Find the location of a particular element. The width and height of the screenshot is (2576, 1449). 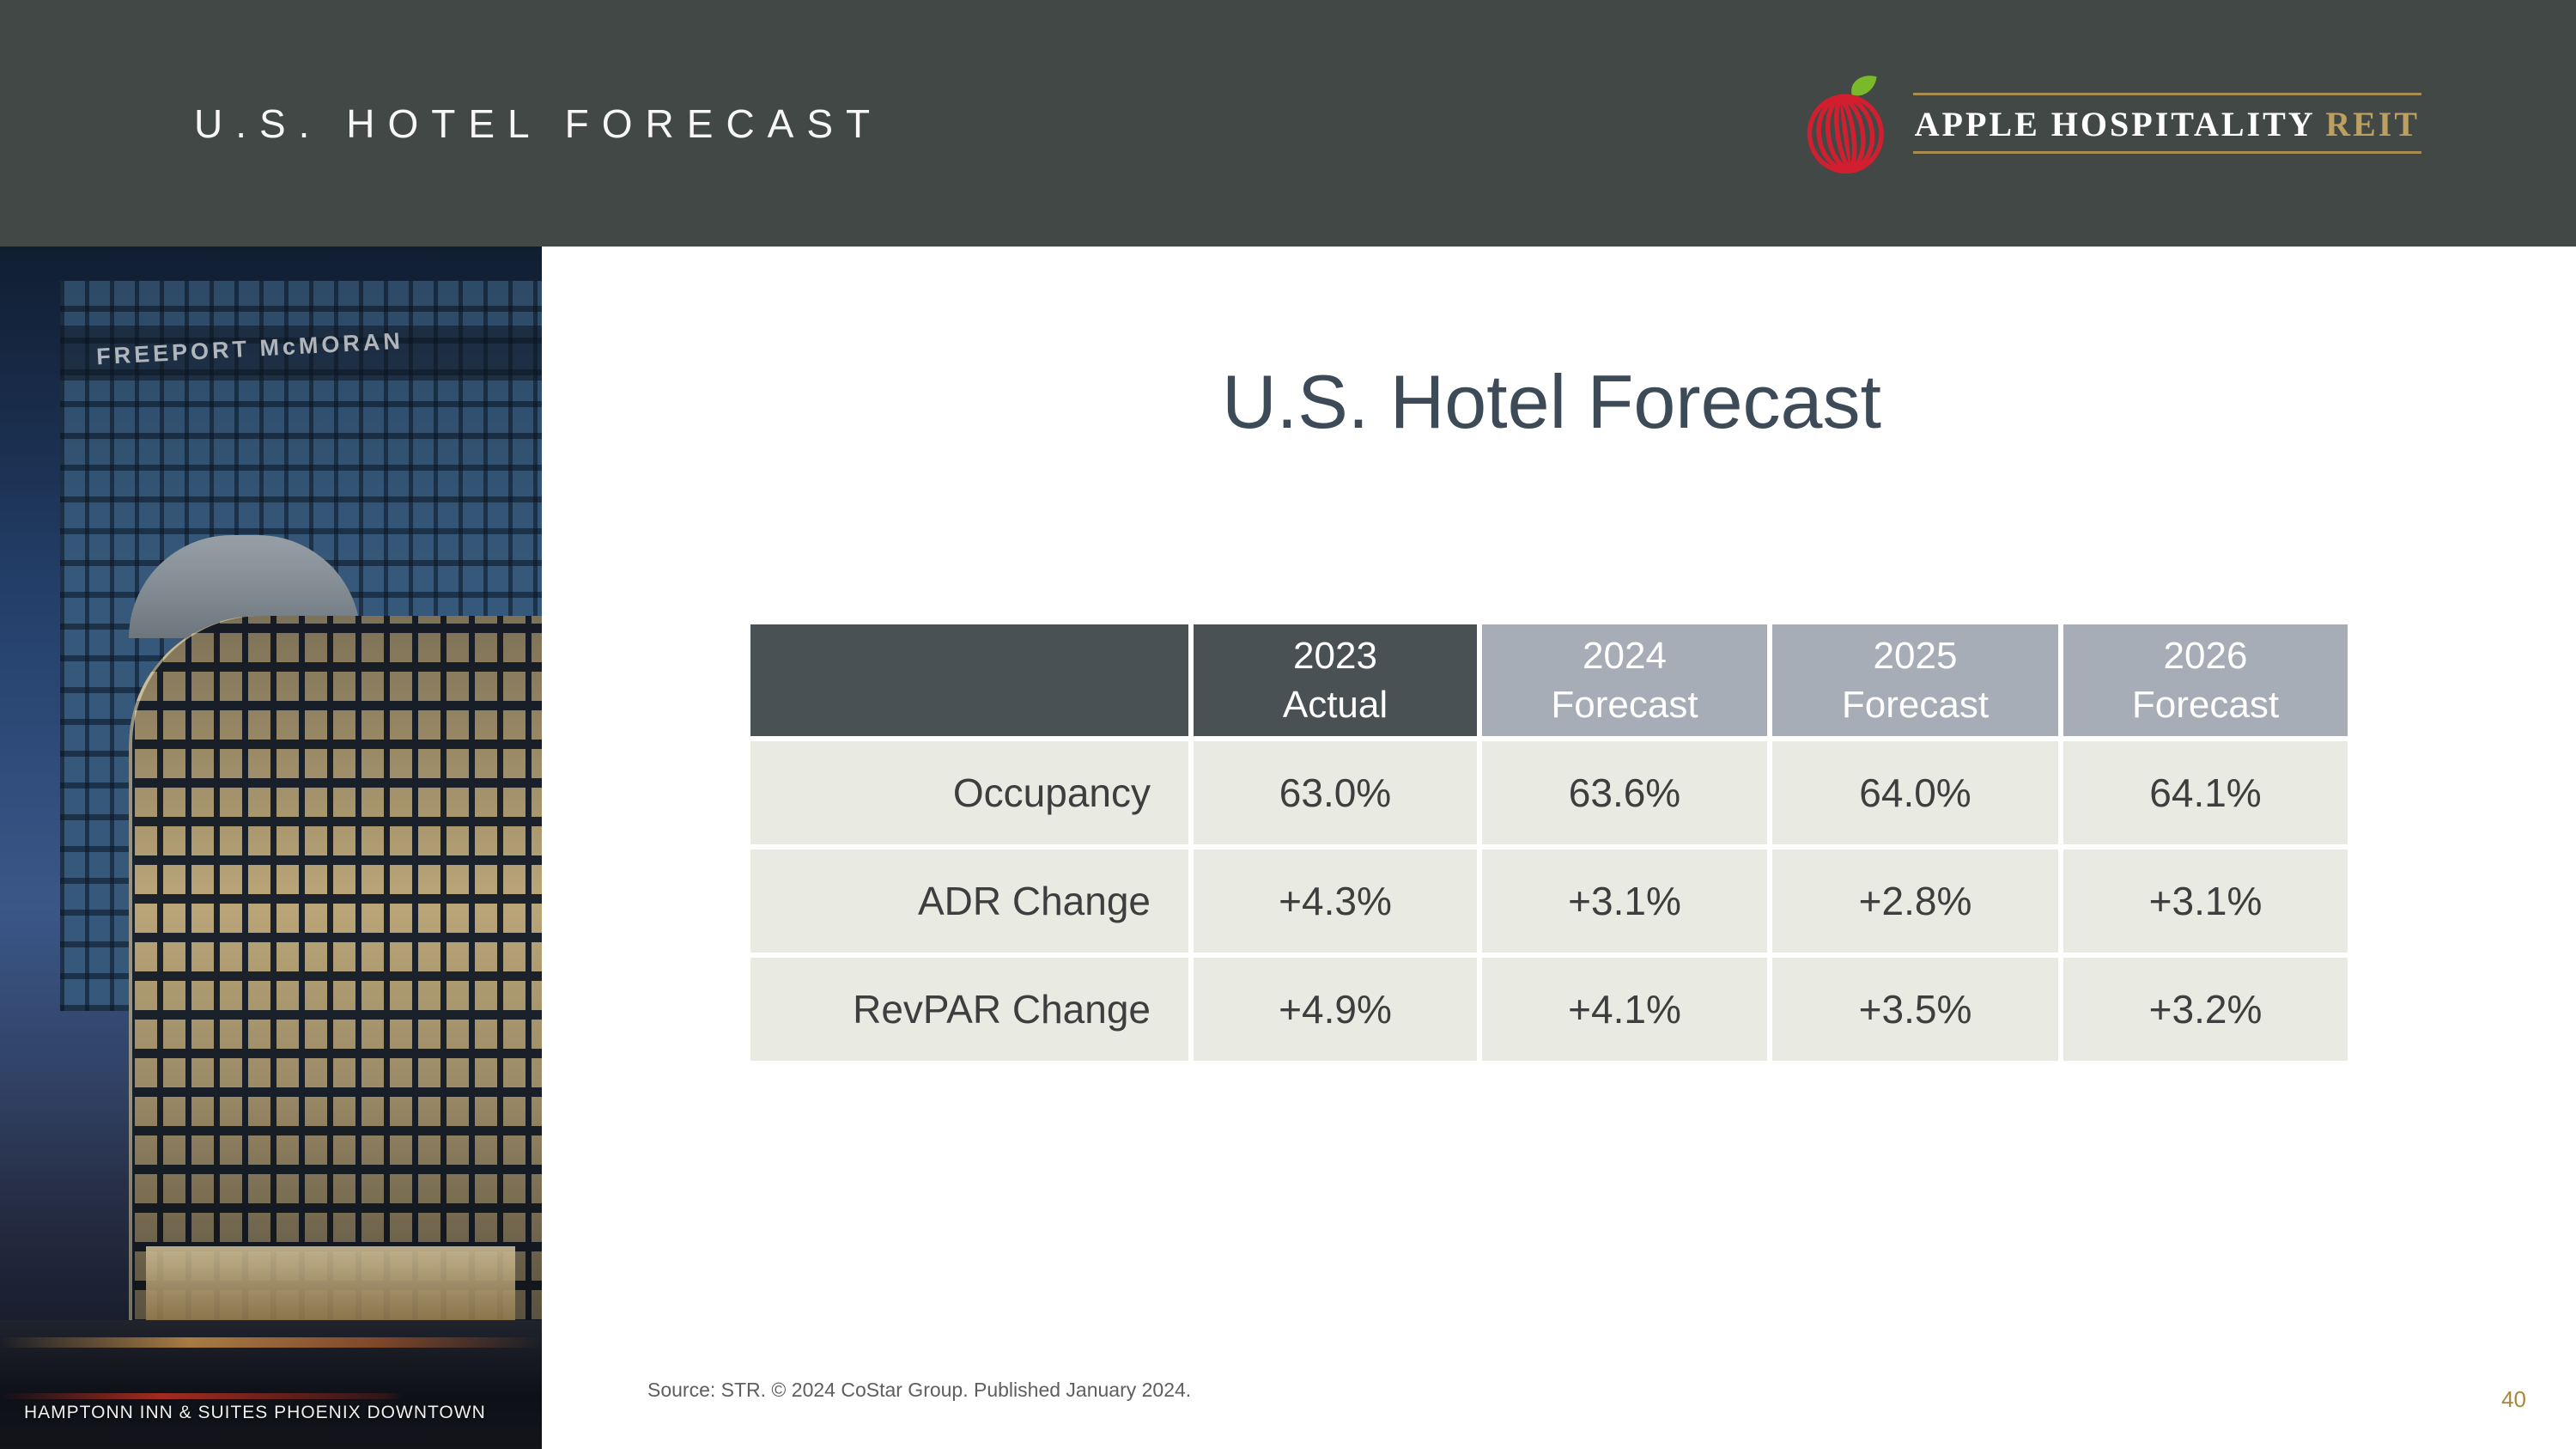

header-year: 2023 is located at coordinates (1335, 655).